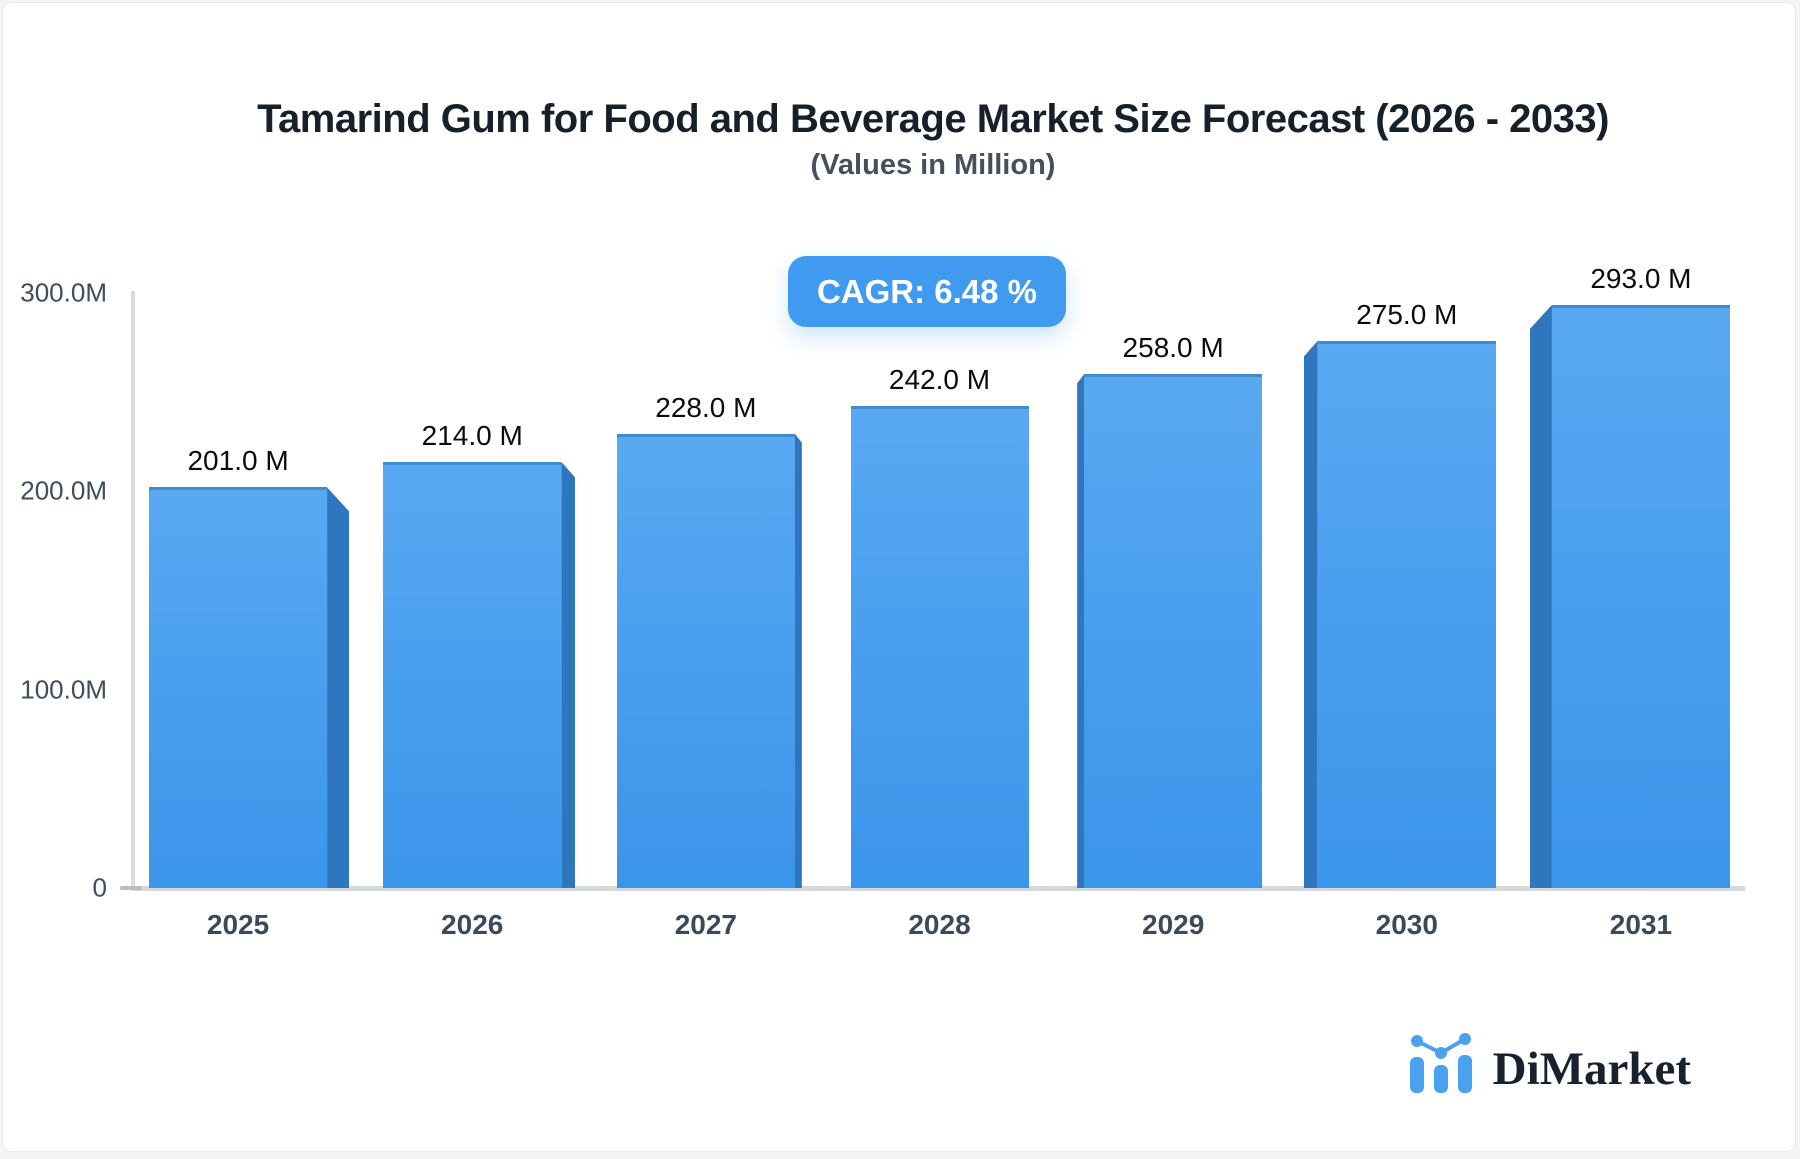 This screenshot has width=1800, height=1159. I want to click on x-tick-label-2031: 2031, so click(1641, 924).